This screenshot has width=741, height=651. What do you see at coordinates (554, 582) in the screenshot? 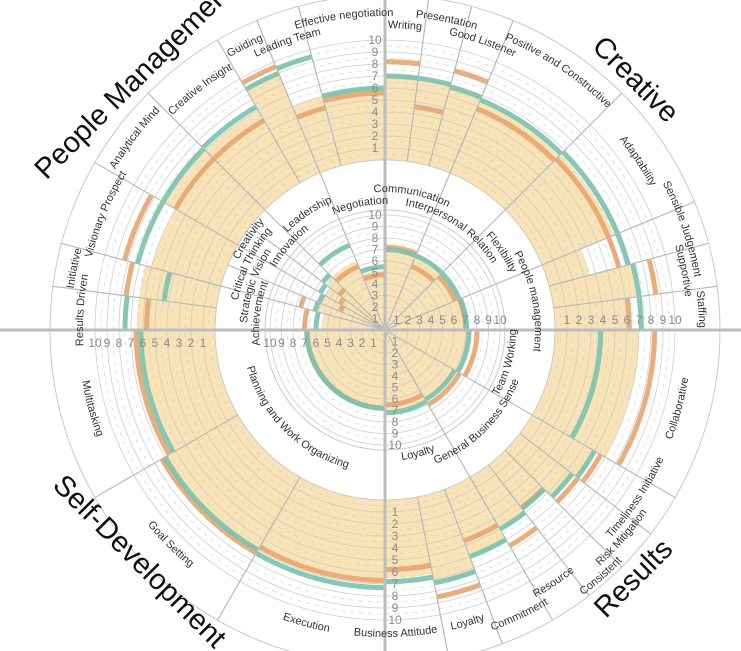
I see `outer-category-label-resource: Resource` at bounding box center [554, 582].